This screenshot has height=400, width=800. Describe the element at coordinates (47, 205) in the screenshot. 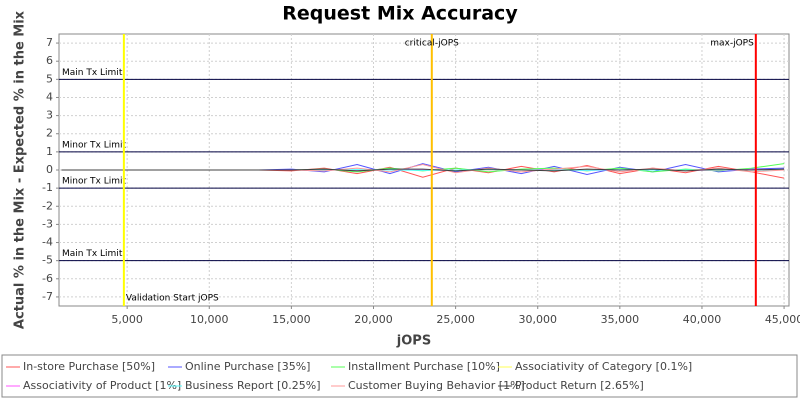

I see `y-tick-label: -2` at that location.